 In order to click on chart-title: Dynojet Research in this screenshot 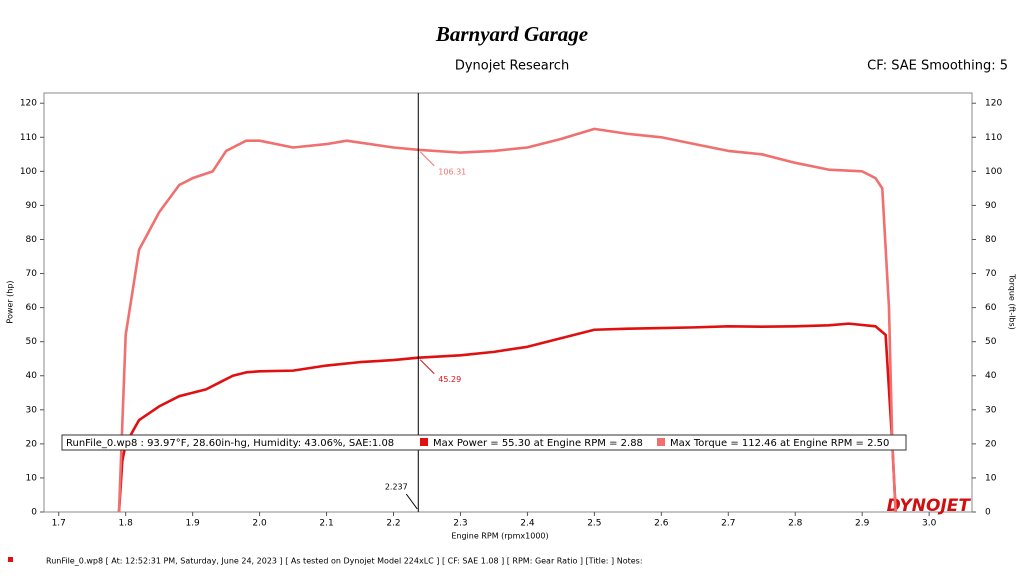, I will do `click(512, 66)`.